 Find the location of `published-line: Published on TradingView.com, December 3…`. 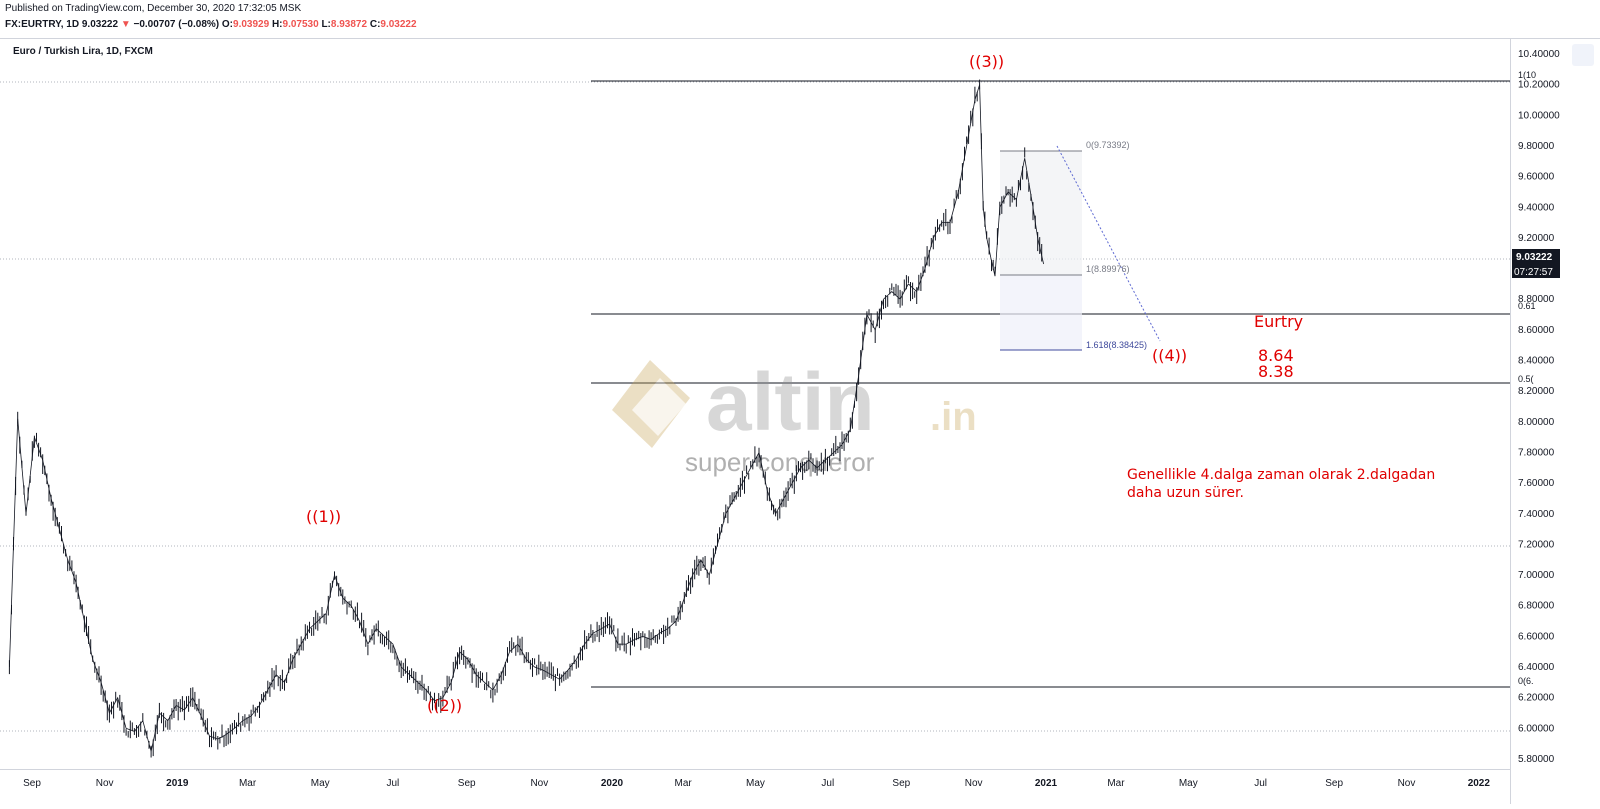

published-line: Published on TradingView.com, December 3… is located at coordinates (153, 8).